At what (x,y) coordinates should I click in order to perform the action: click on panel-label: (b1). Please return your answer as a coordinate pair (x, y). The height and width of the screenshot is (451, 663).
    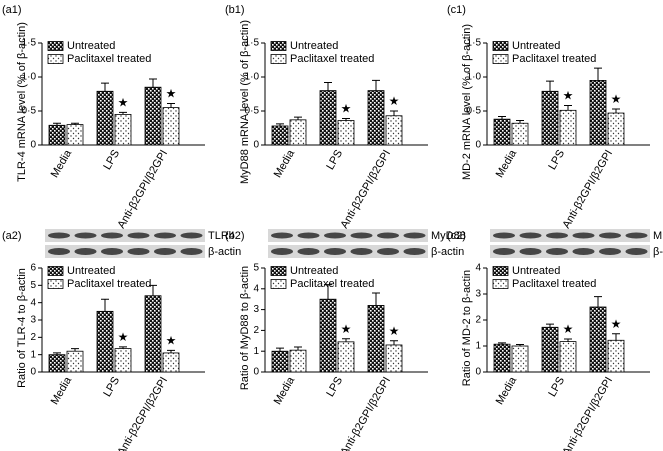
    Looking at the image, I should click on (235, 10).